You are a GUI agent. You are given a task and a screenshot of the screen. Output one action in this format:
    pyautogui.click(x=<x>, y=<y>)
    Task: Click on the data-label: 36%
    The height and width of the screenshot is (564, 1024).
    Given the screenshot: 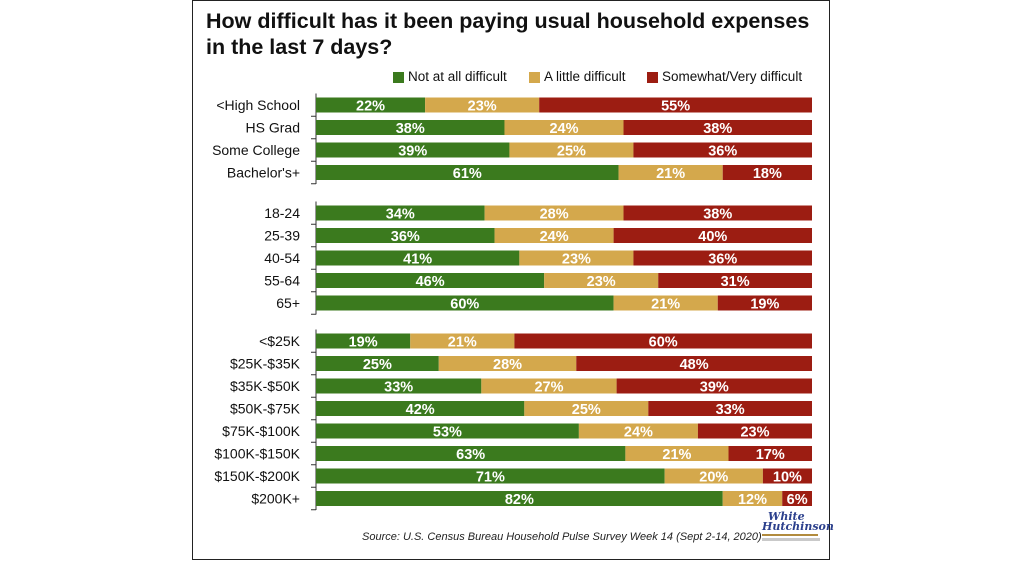 What is the action you would take?
    pyautogui.click(x=722, y=152)
    